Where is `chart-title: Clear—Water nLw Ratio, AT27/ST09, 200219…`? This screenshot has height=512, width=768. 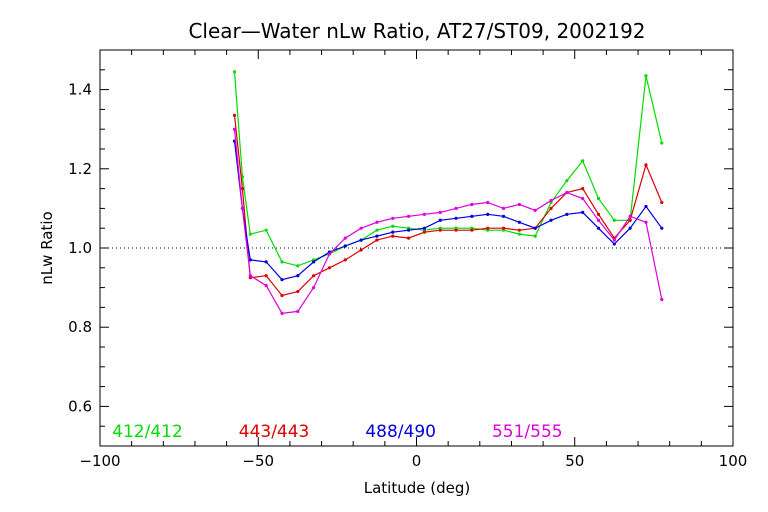
chart-title: Clear—Water nLw Ratio, AT27/ST09, 200219… is located at coordinates (416, 31).